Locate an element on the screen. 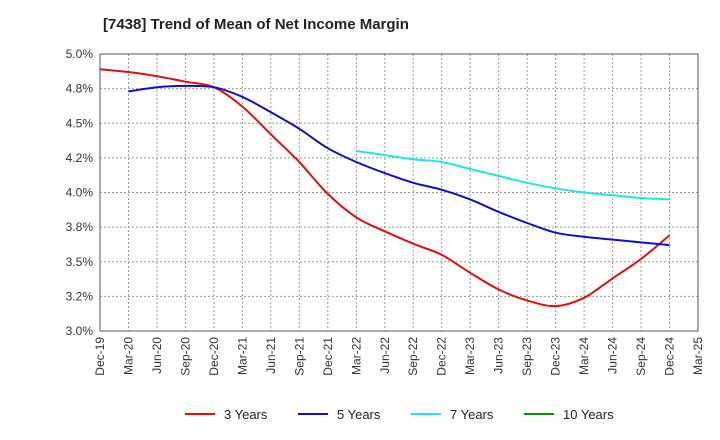  x-tick-label: Jun-20 is located at coordinates (157, 355).